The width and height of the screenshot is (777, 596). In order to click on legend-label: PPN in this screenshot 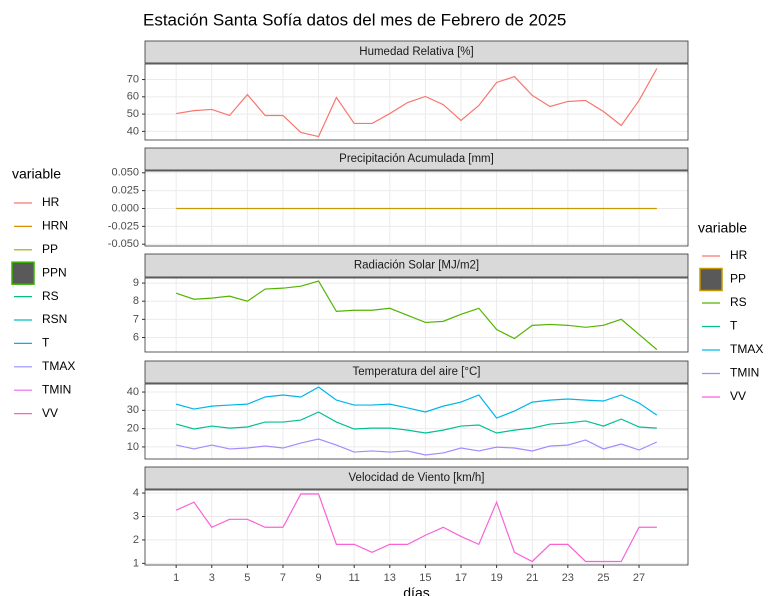, I will do `click(54, 272)`.